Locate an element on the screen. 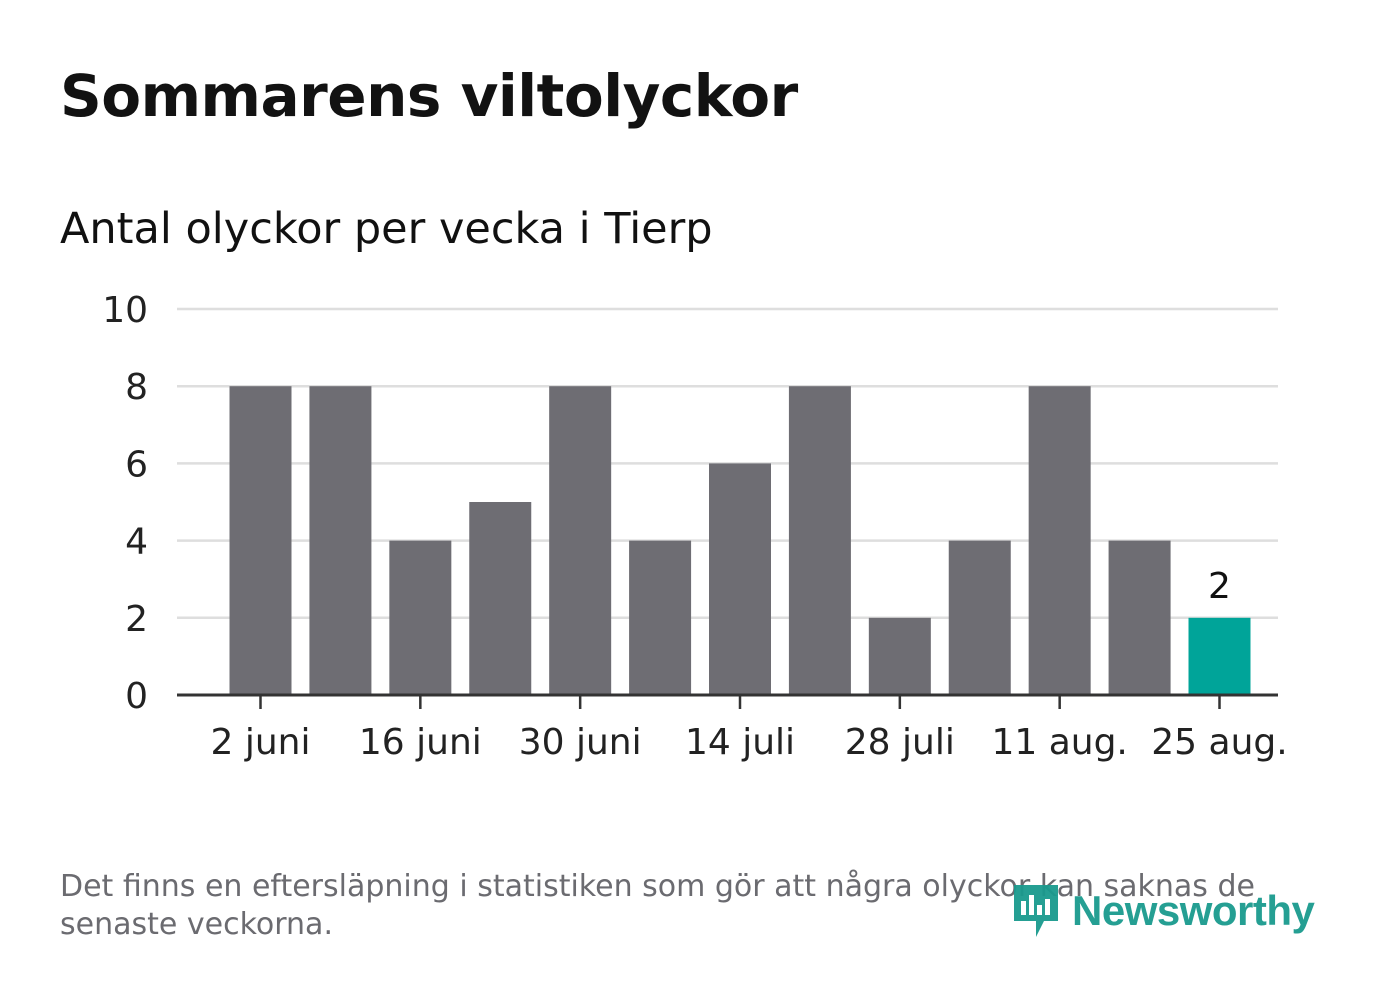 This screenshot has height=999, width=1382. y-tick-label: 4 is located at coordinates (136, 542).